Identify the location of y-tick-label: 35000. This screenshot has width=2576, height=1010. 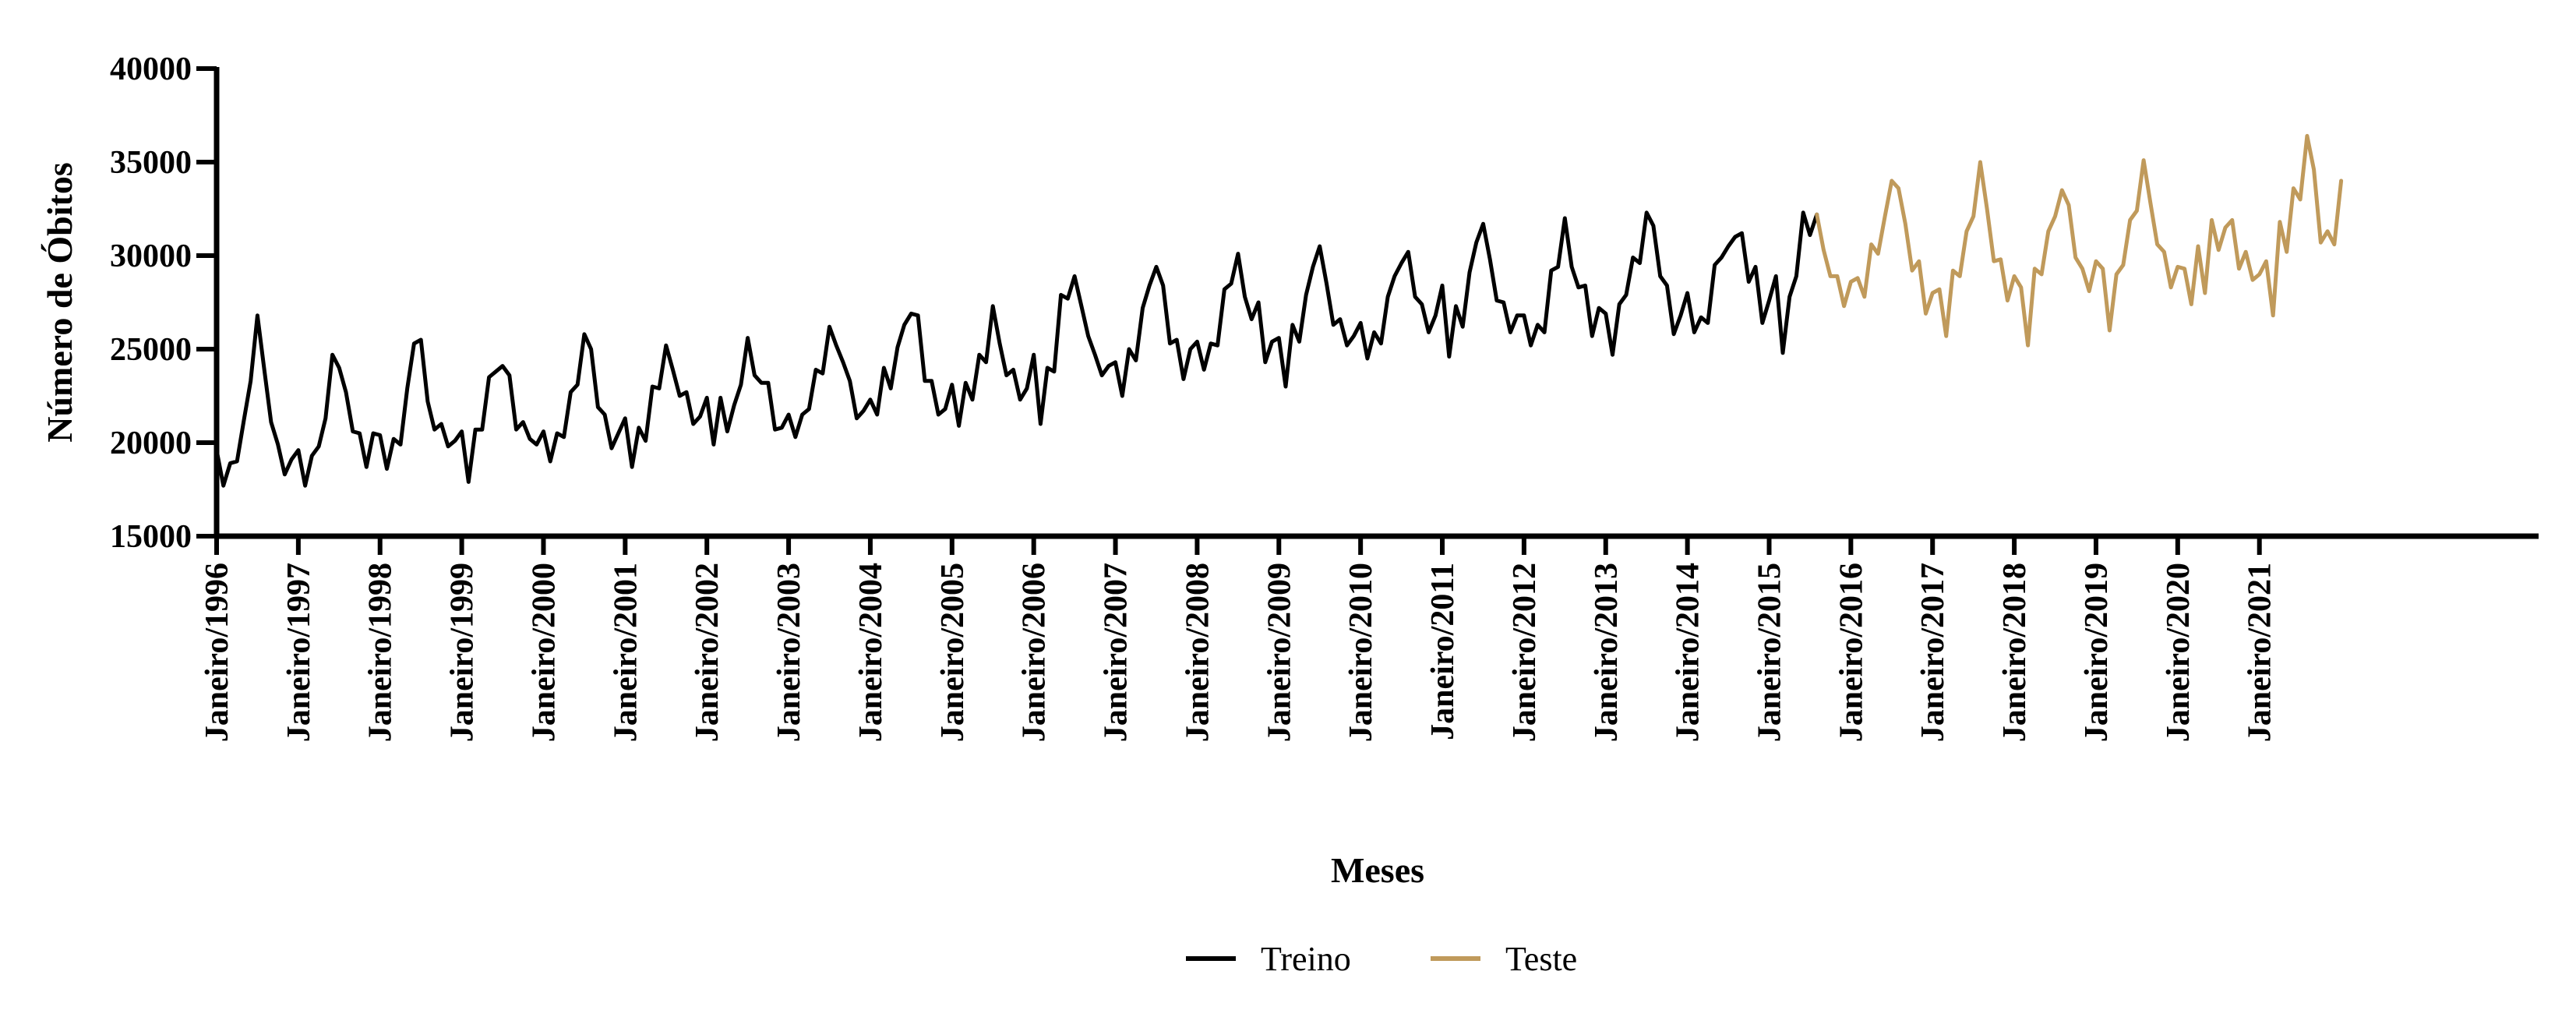
(151, 163).